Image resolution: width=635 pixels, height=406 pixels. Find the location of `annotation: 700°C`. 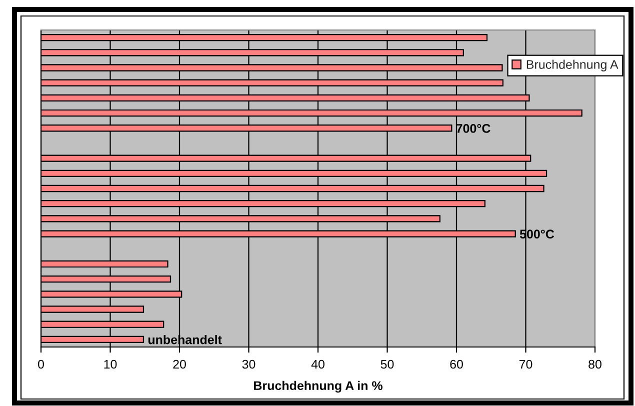

annotation: 700°C is located at coordinates (473, 128).